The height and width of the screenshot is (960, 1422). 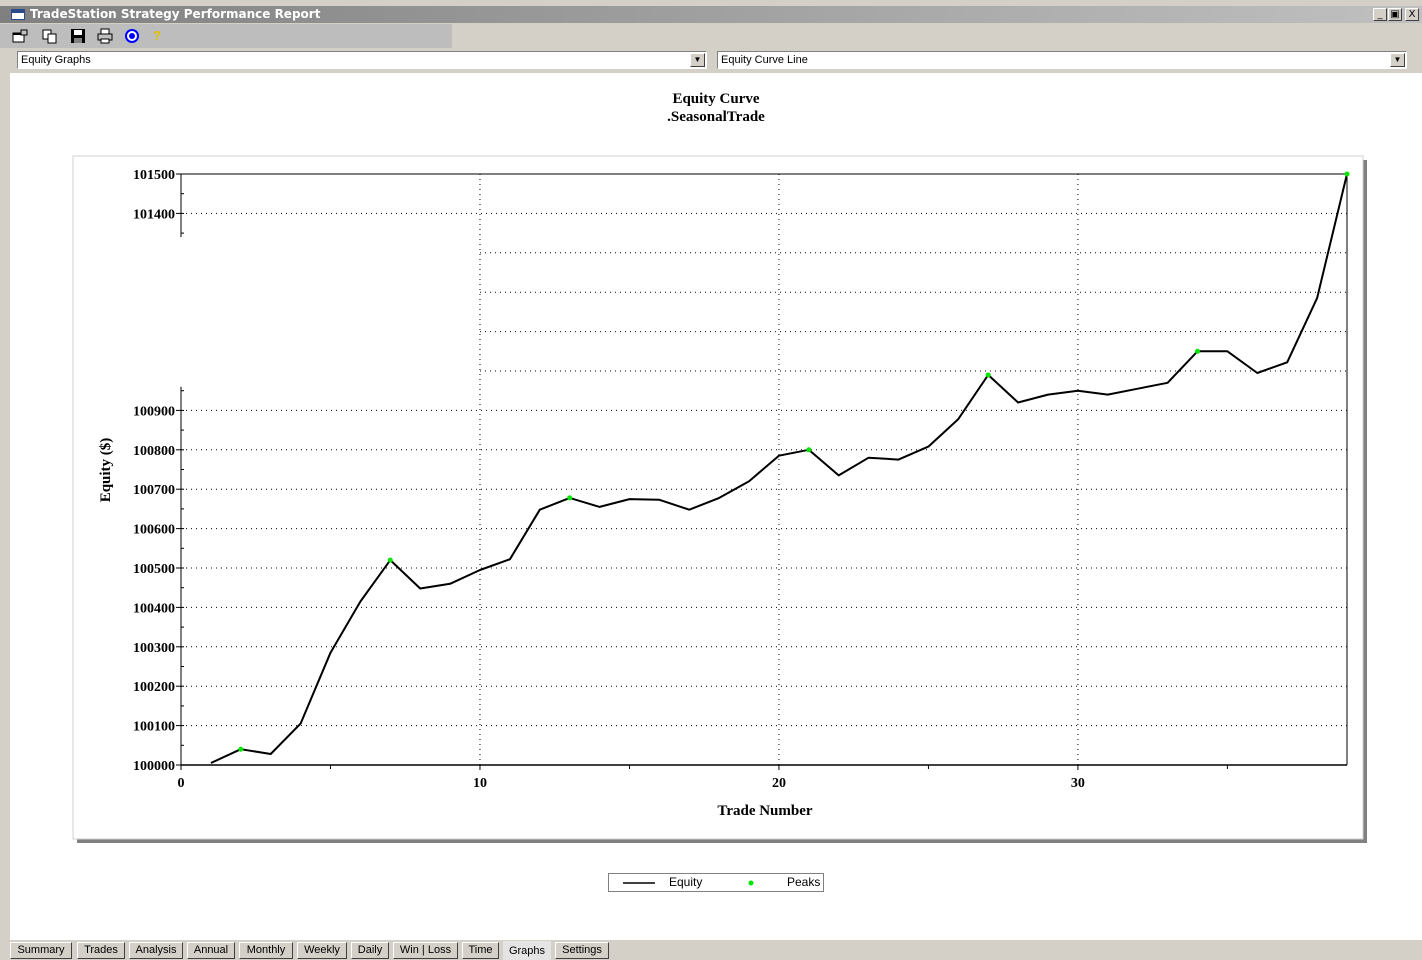 What do you see at coordinates (106, 470) in the screenshot?
I see `y-axis-label: Equity ($)` at bounding box center [106, 470].